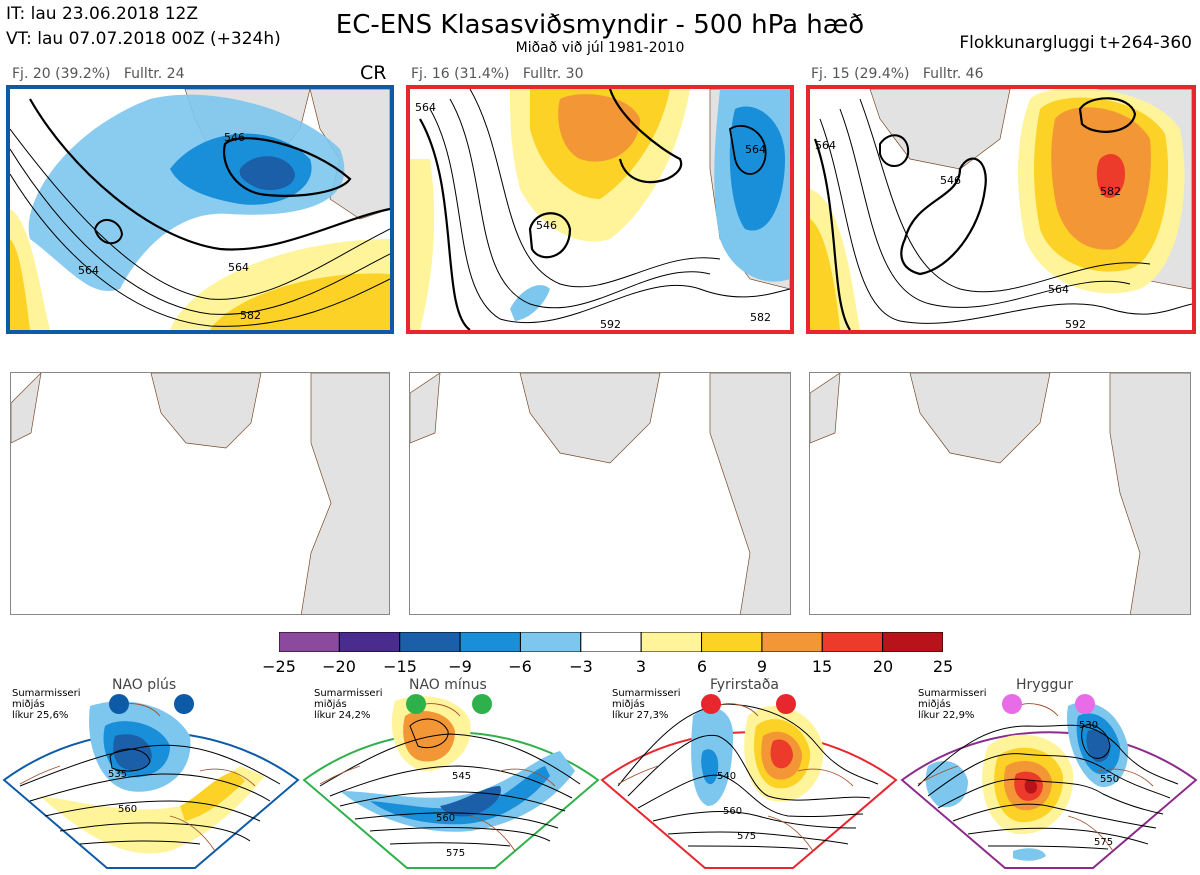 The width and height of the screenshot is (1200, 875). What do you see at coordinates (600, 25) in the screenshot?
I see `page-title: EC-ENS Klasasviðsmyndir - 500 hPa hæð` at bounding box center [600, 25].